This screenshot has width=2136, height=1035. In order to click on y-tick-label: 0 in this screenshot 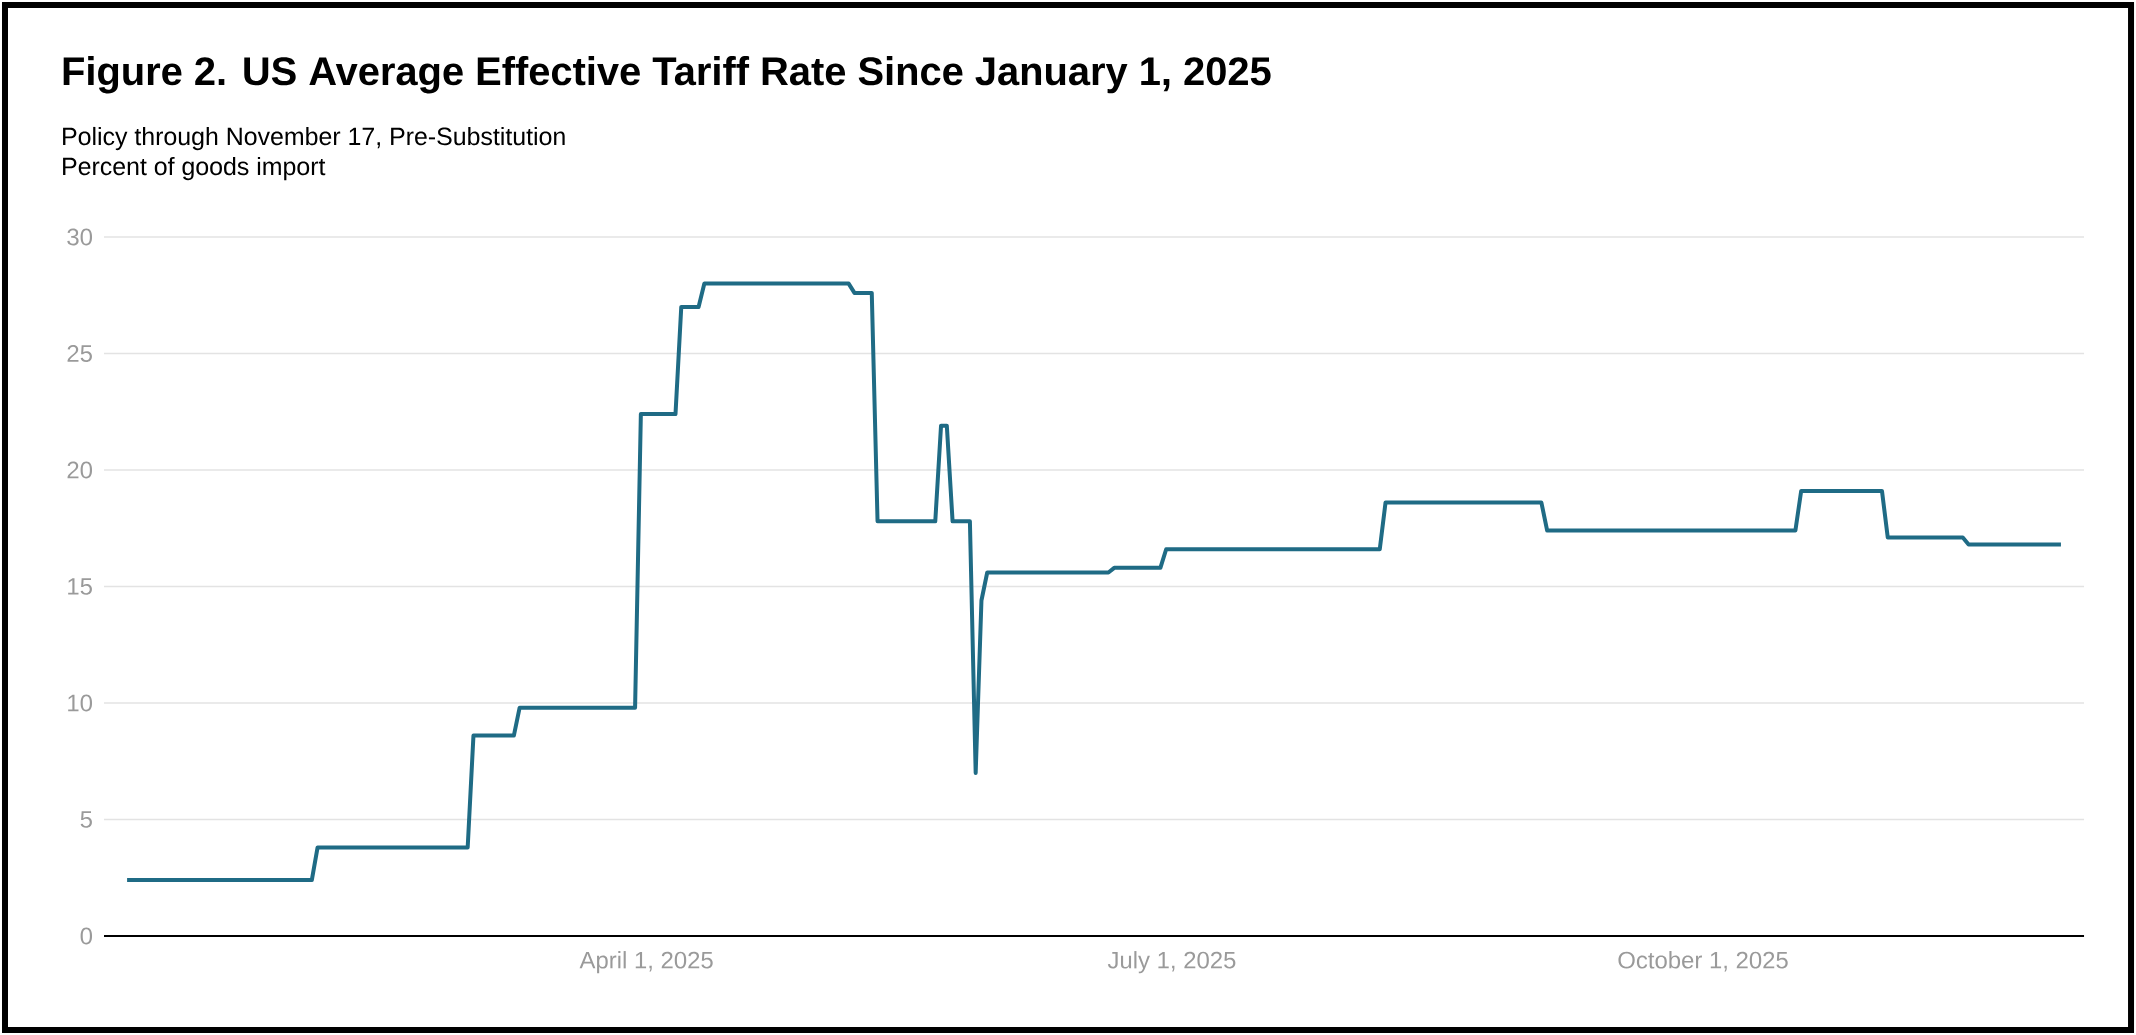, I will do `click(86, 936)`.